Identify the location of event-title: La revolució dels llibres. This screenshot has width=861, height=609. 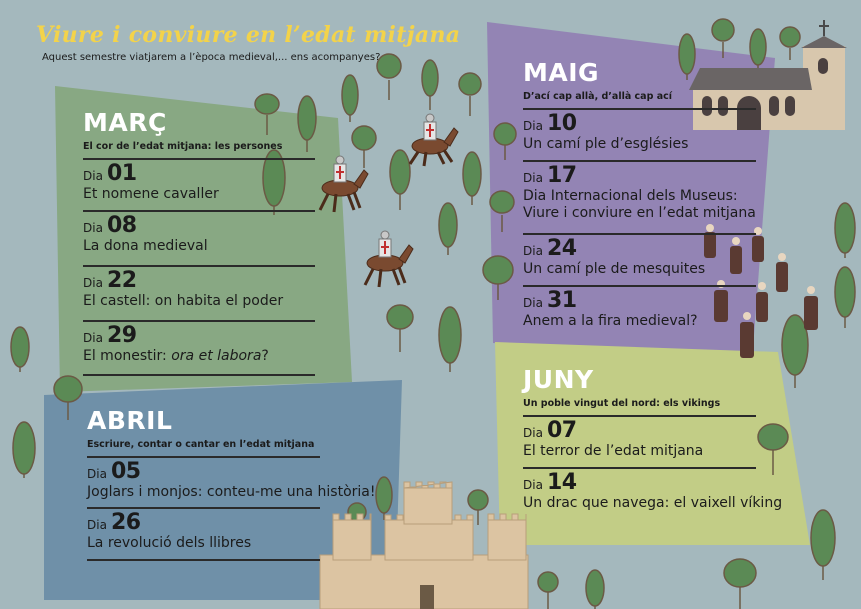
(169, 543).